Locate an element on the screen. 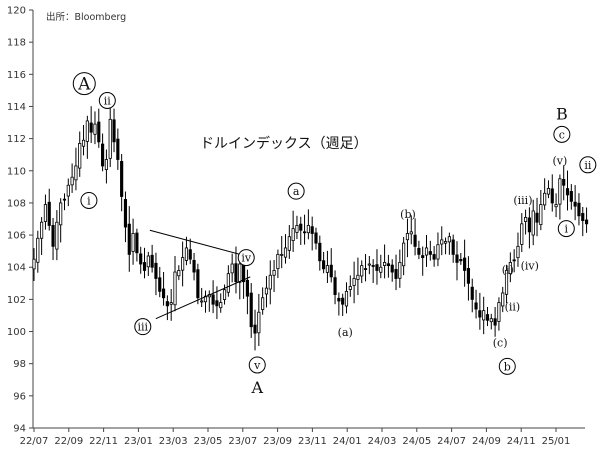 This screenshot has height=462, width=605. x-tick-label: 23/09 is located at coordinates (277, 441).